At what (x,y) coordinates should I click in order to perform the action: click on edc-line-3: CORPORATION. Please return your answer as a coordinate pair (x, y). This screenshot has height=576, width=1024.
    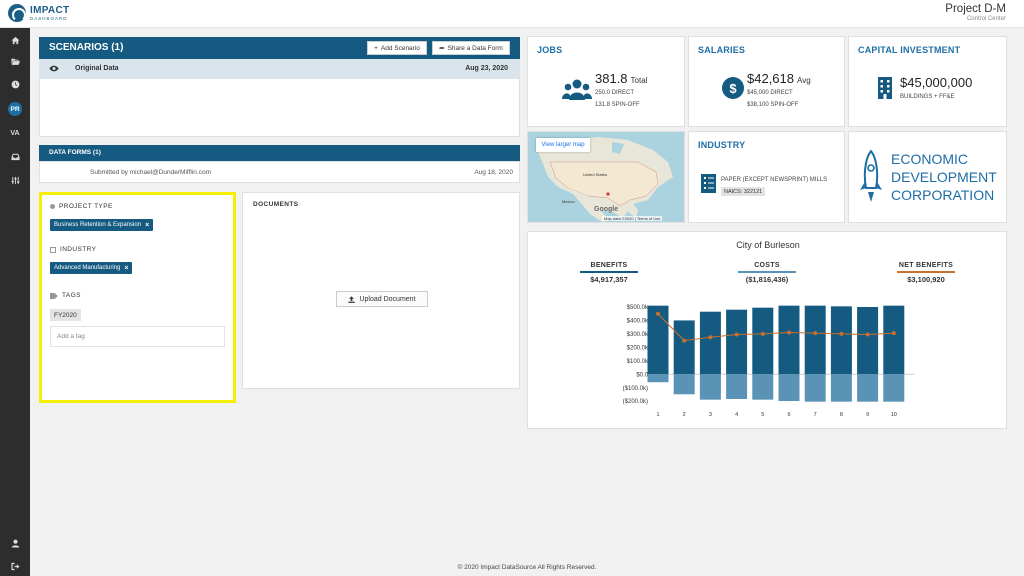
    Looking at the image, I should click on (943, 195).